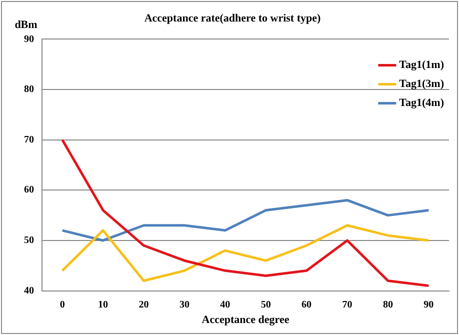  Describe the element at coordinates (29, 39) in the screenshot. I see `y-tick-label: 90` at that location.